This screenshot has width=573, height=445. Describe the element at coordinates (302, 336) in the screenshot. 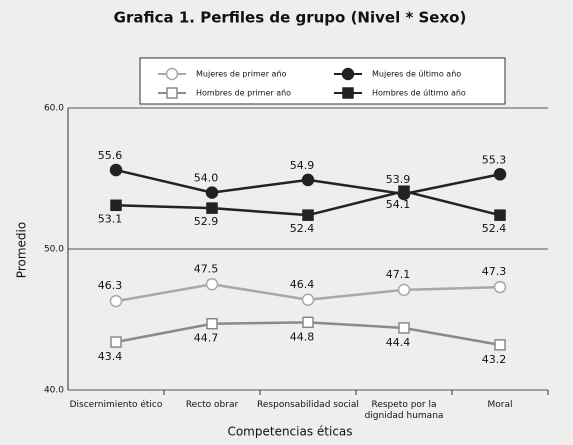

I see `data-label: 44.8` at that location.